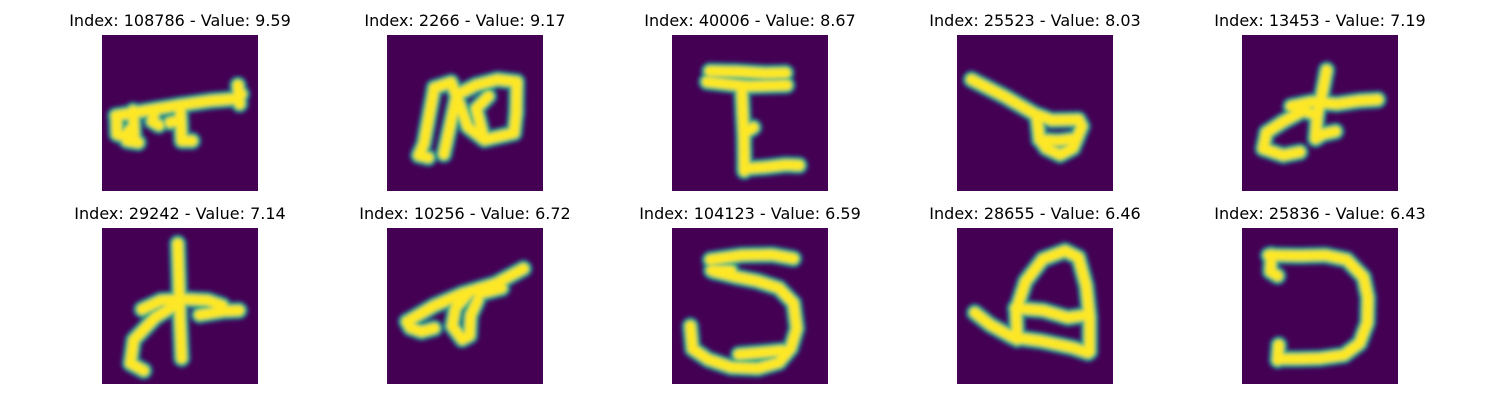 The width and height of the screenshot is (1500, 400). Describe the element at coordinates (750, 20) in the screenshot. I see `panel-title: Index: 40006 - Value: 8.67` at that location.